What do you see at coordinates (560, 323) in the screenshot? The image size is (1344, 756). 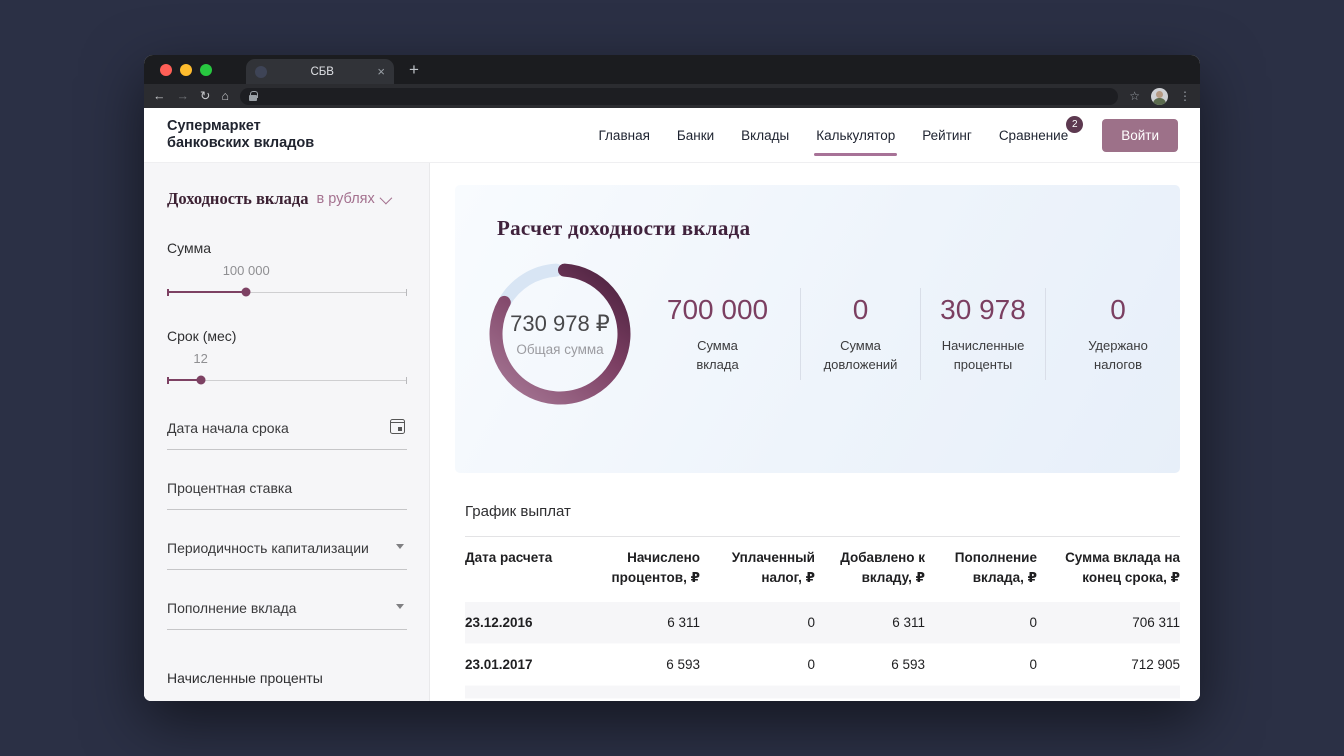 I see `total-sum-value: 730 978 ₽` at bounding box center [560, 323].